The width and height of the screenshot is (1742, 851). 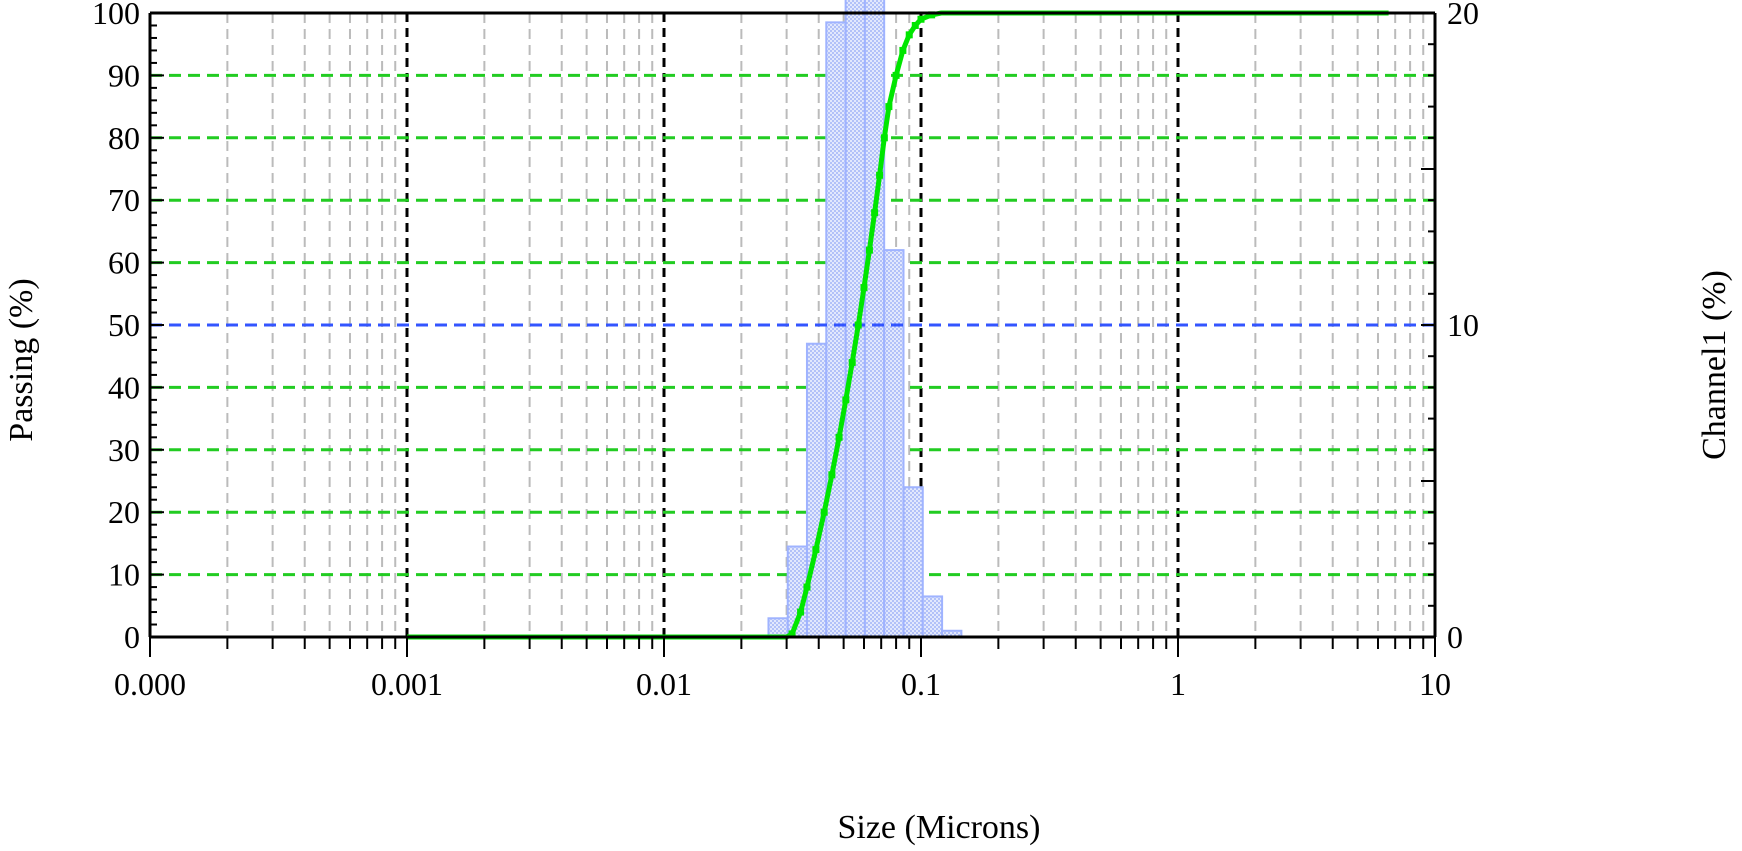 I want to click on x-tick-label: 10, so click(x=1435, y=684).